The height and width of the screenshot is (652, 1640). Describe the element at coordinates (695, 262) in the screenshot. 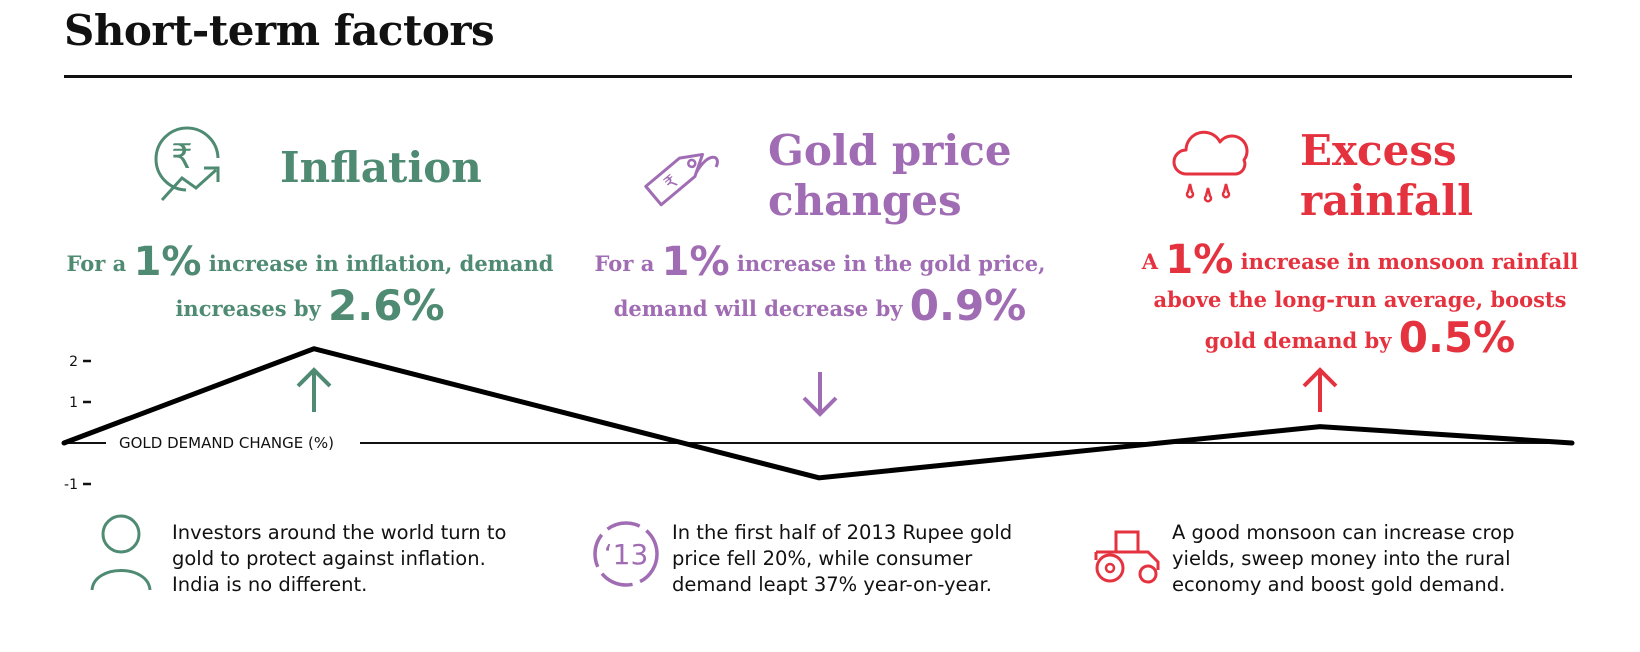

I see `gold-price-stmt-pct: 1%` at that location.